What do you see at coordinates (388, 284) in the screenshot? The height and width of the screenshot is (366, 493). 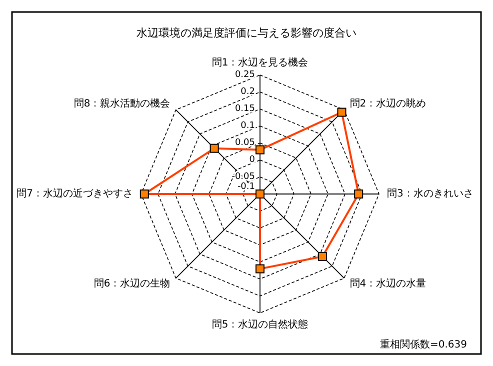 I see `category: 問4：水辺の水量` at bounding box center [388, 284].